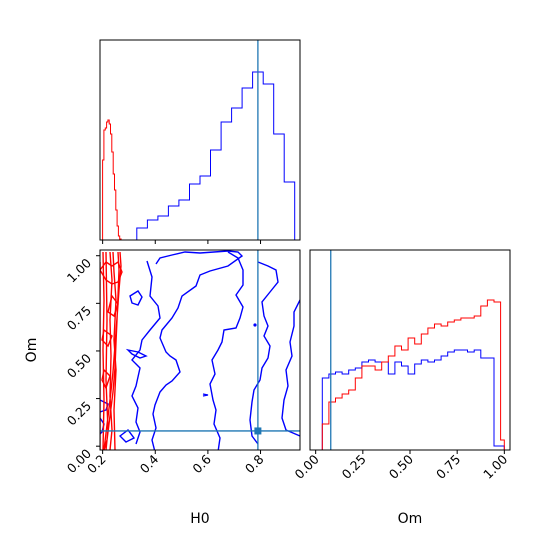 The width and height of the screenshot is (550, 550). Describe the element at coordinates (307, 466) in the screenshot. I see `om-x-tick-label-0: 0.00` at that location.